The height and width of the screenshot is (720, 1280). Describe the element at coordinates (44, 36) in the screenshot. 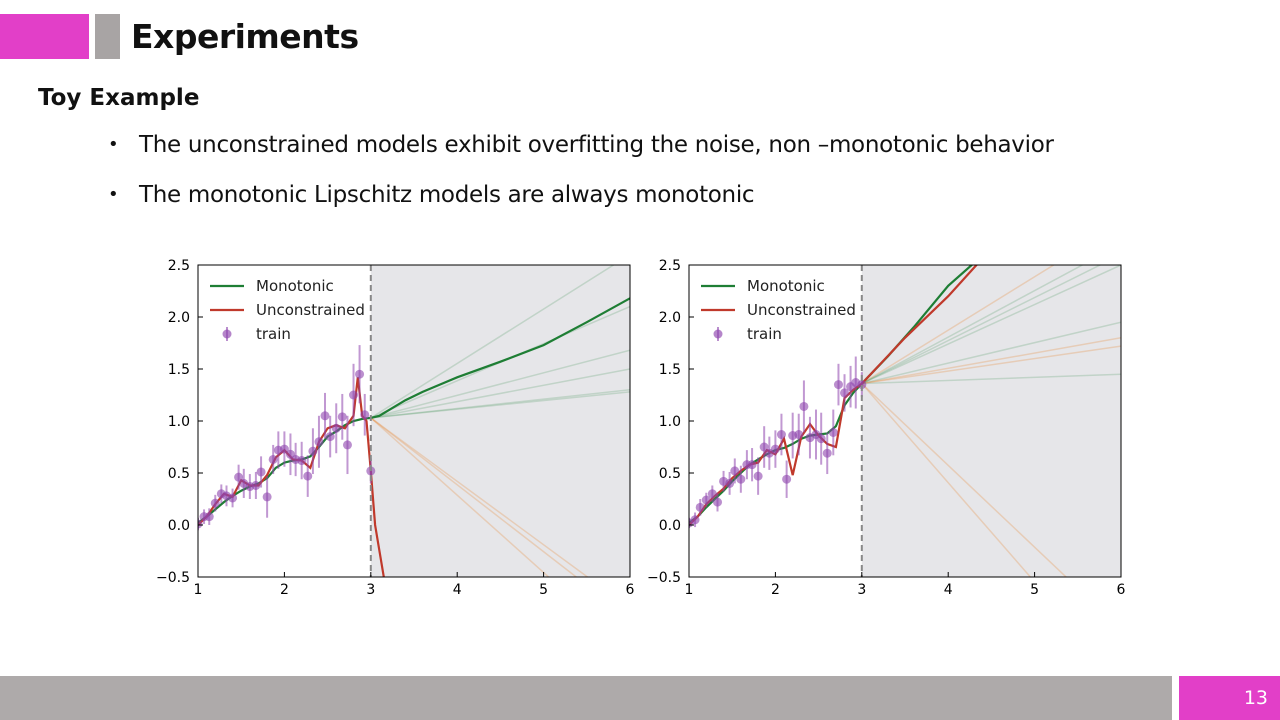

I see `title-accent-pink` at that location.